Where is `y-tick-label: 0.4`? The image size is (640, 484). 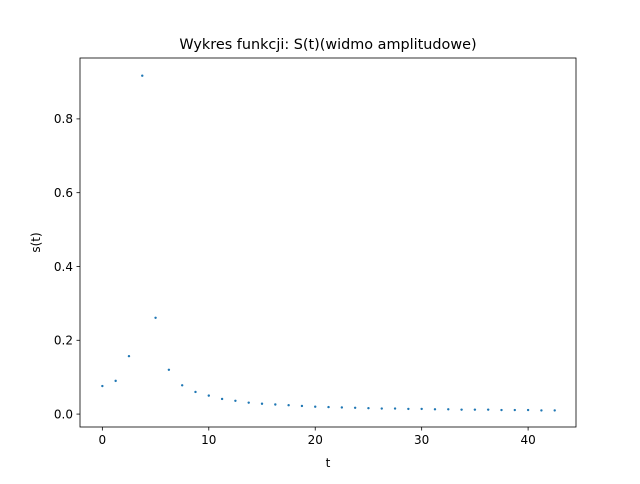 y-tick-label: 0.4 is located at coordinates (63, 267).